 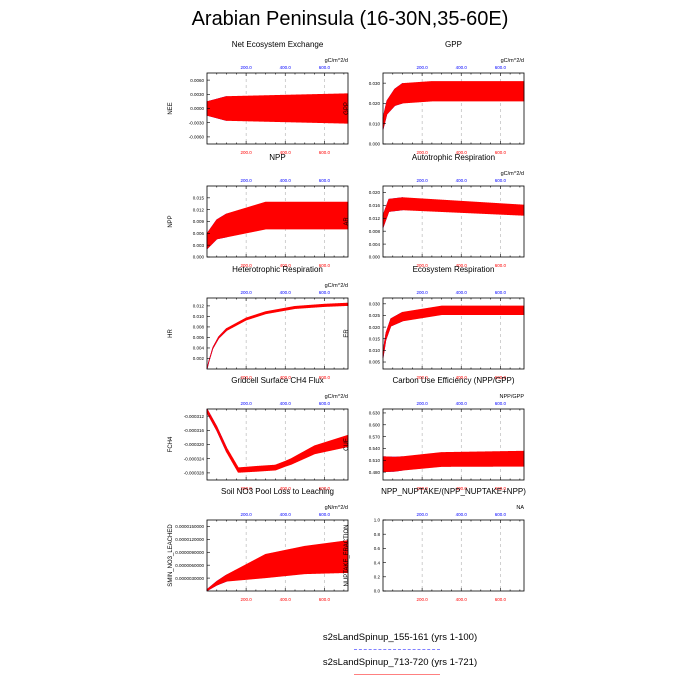 I want to click on panel-2-ytick-label: 0.000, so click(x=199, y=257).